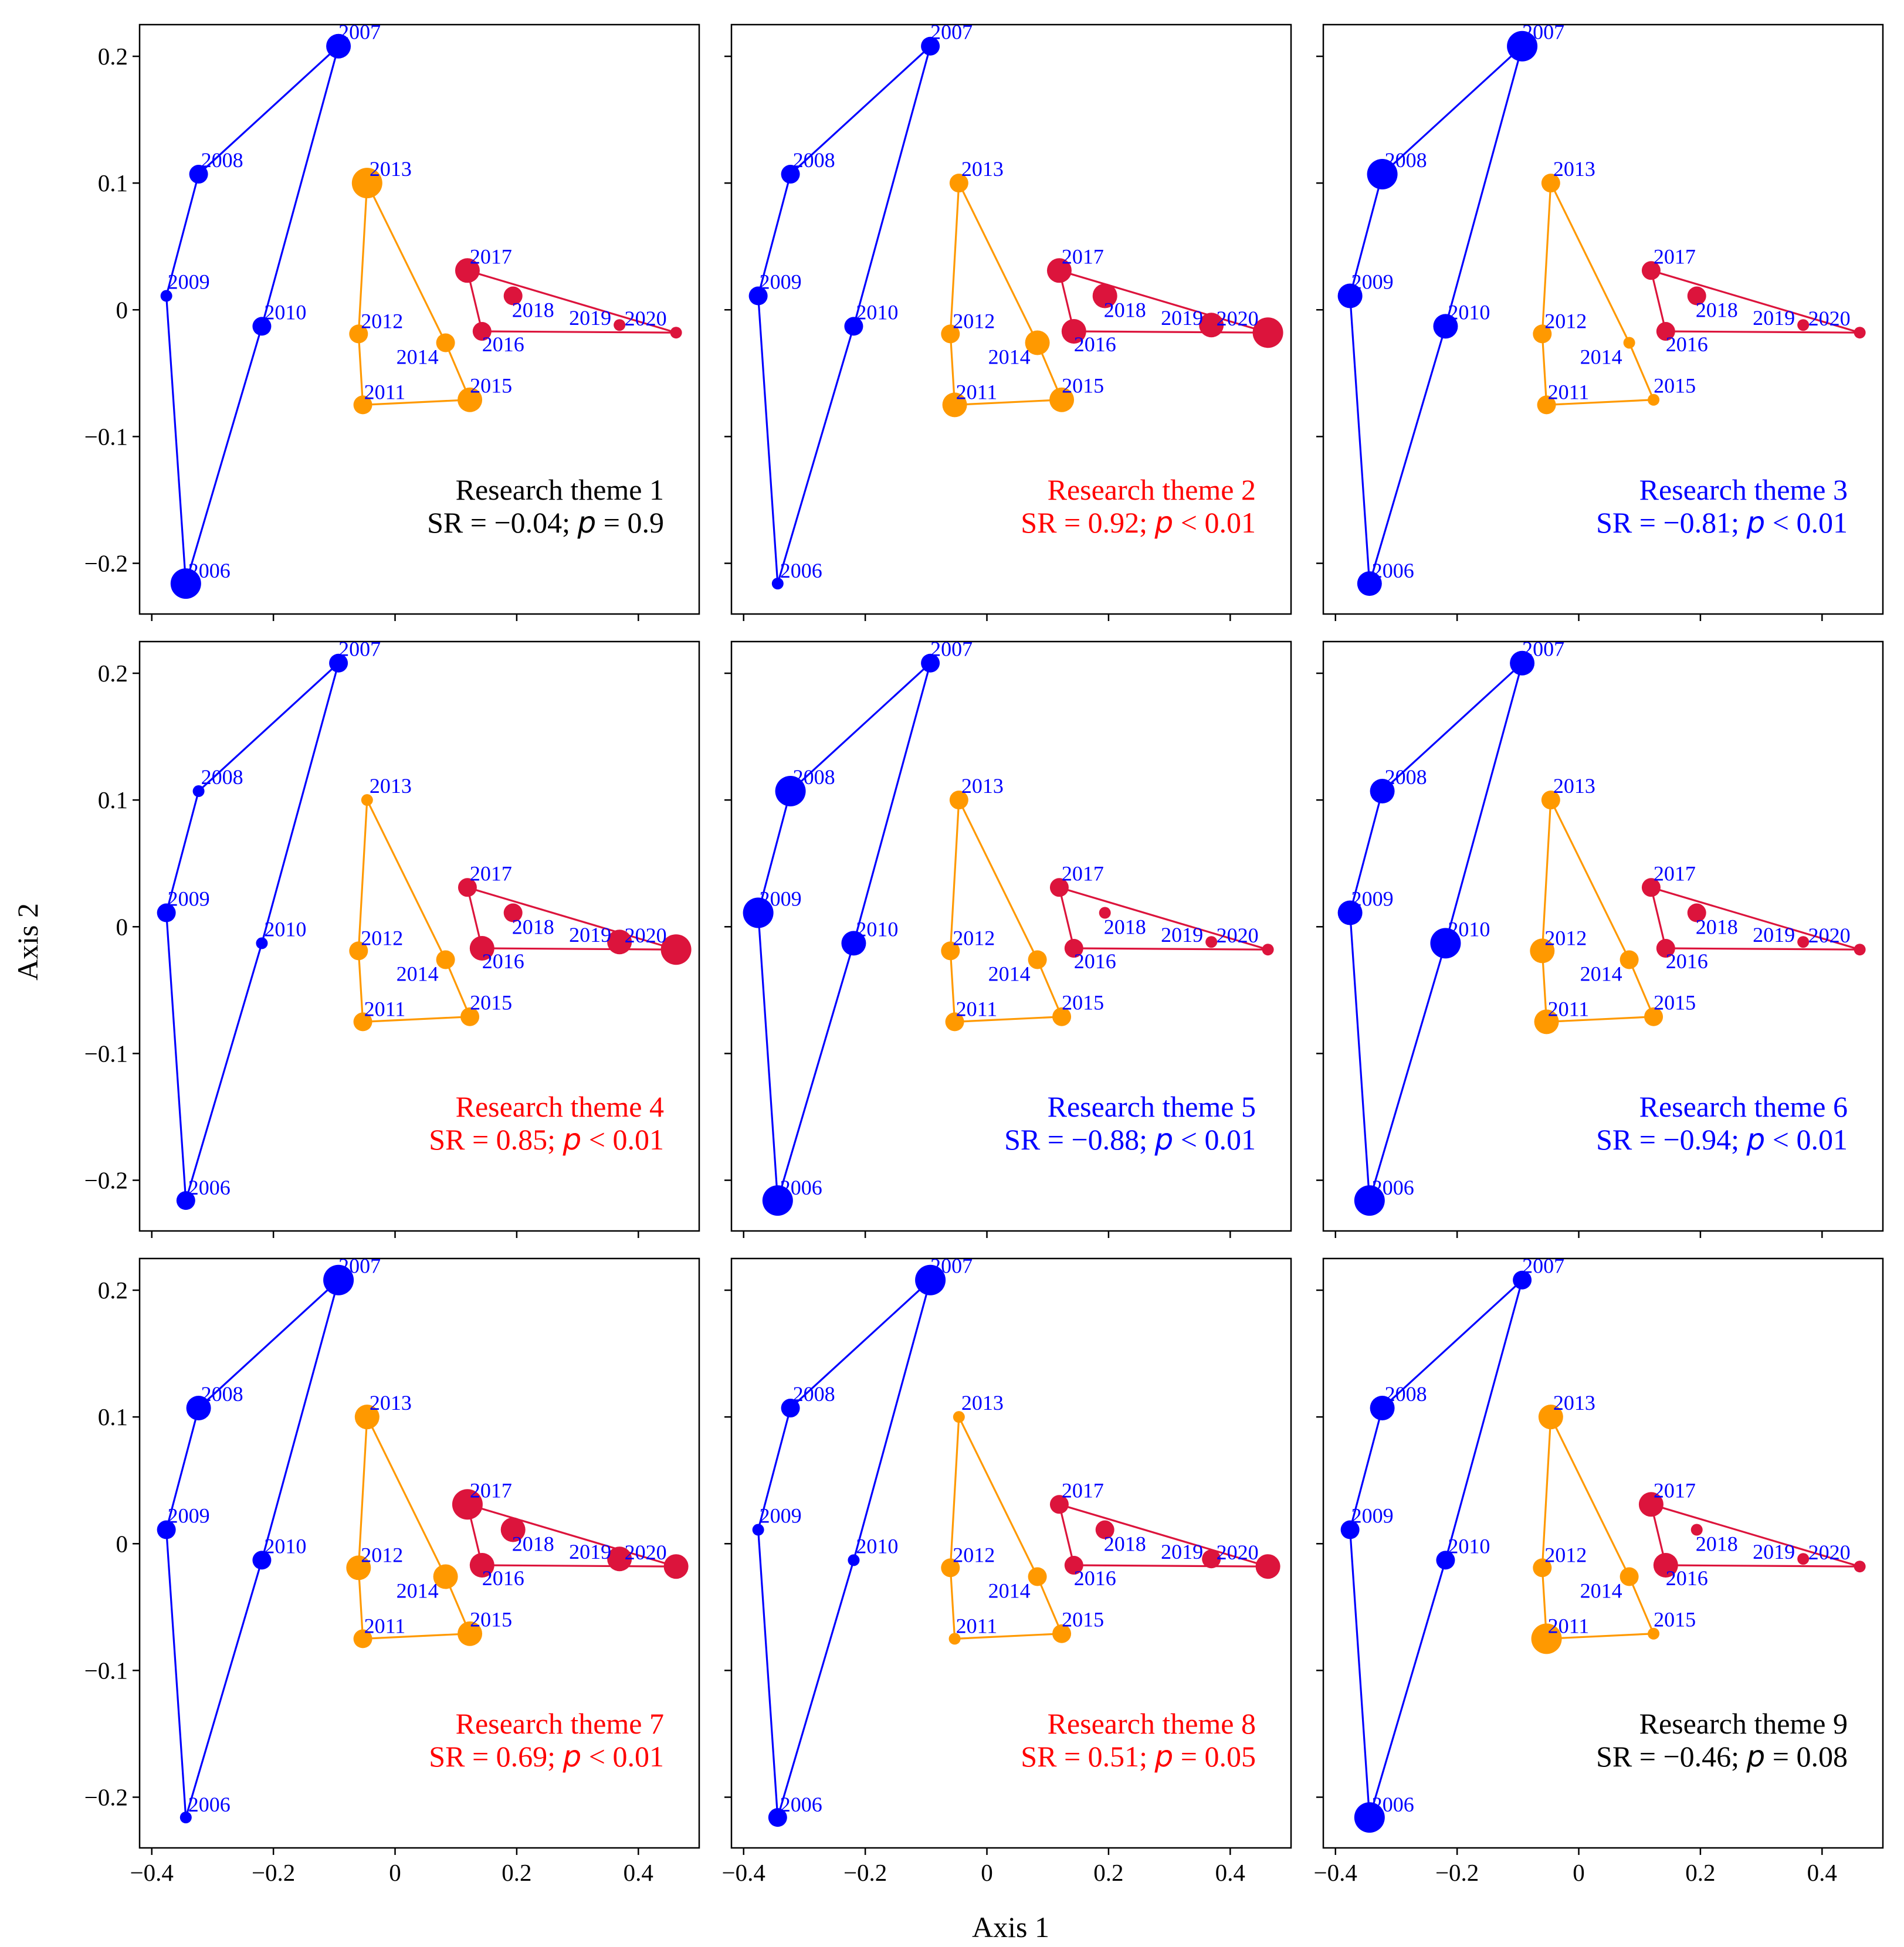 This screenshot has height=1947, width=1904. I want to click on p-symbol: p, so click(1164, 523).